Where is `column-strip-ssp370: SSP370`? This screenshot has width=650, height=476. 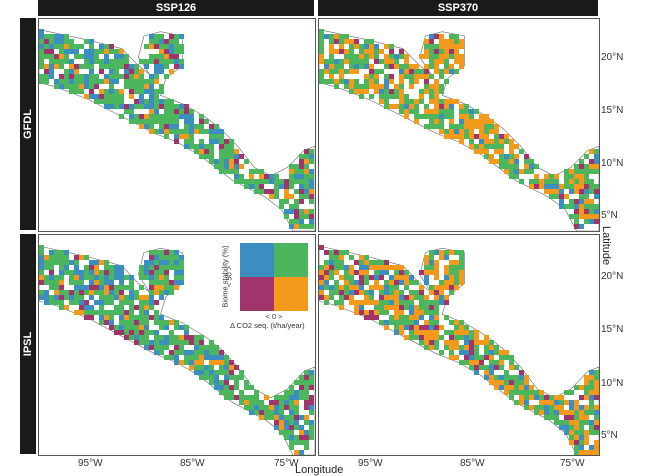 column-strip-ssp370: SSP370 is located at coordinates (458, 8).